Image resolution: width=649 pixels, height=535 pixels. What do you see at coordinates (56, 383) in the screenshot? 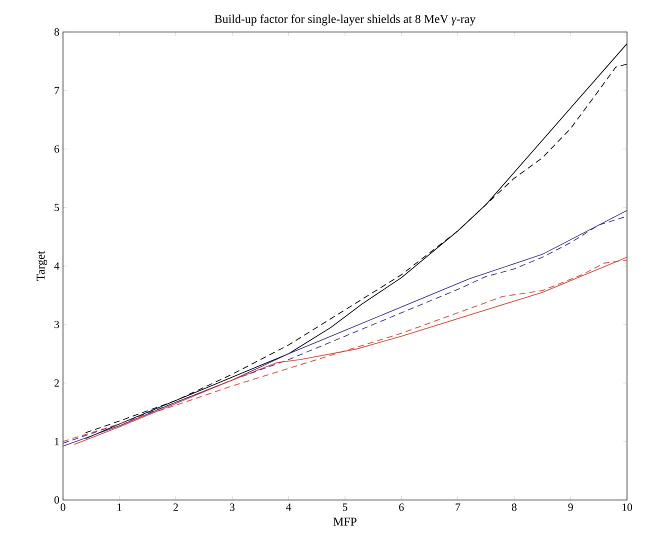
I see `y-tick-label: 2` at bounding box center [56, 383].